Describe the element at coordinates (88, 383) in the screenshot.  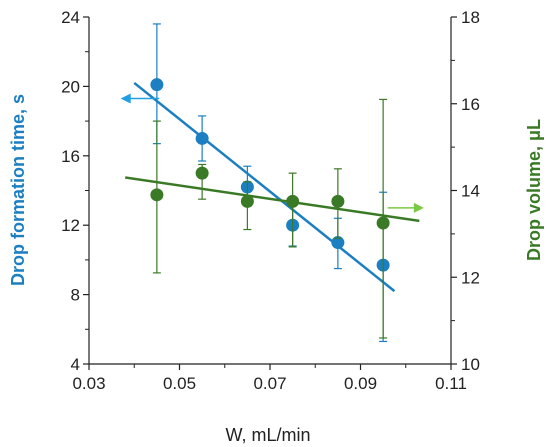
I see `x-tick-label: 0.03` at that location.